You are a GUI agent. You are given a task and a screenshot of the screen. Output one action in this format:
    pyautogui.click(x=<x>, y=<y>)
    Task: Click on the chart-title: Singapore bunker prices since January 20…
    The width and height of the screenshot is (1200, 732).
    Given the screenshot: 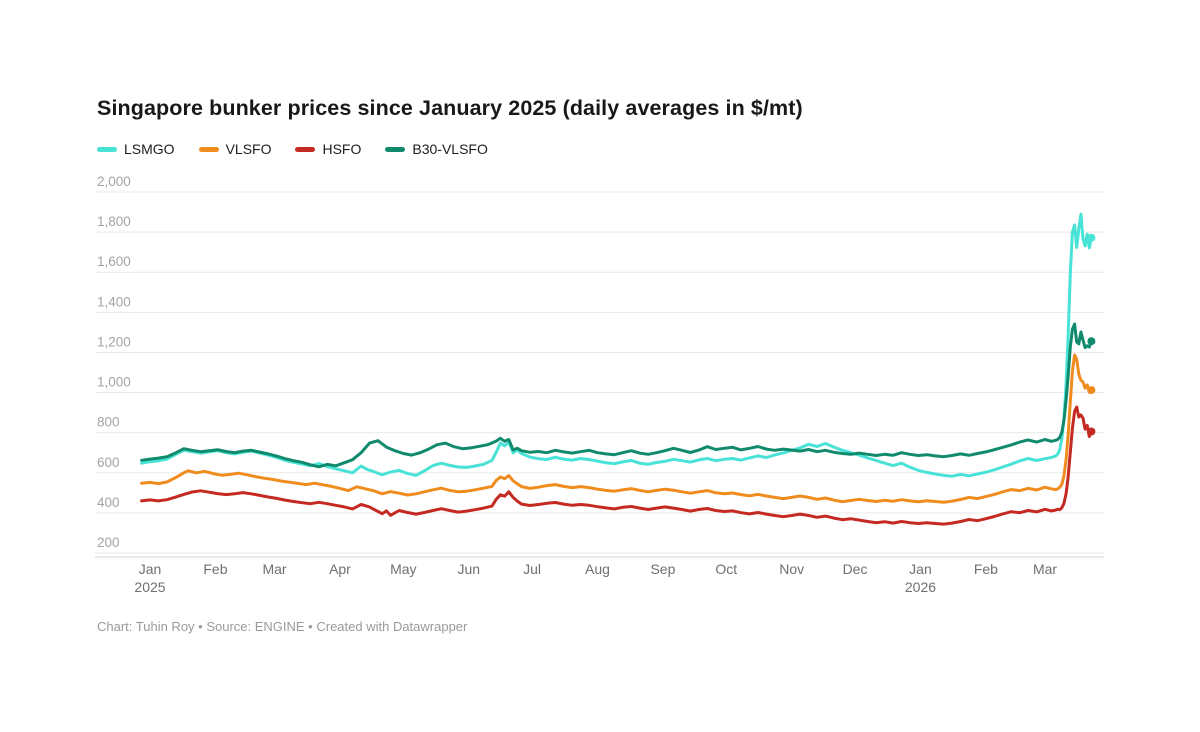 What is the action you would take?
    pyautogui.click(x=450, y=108)
    